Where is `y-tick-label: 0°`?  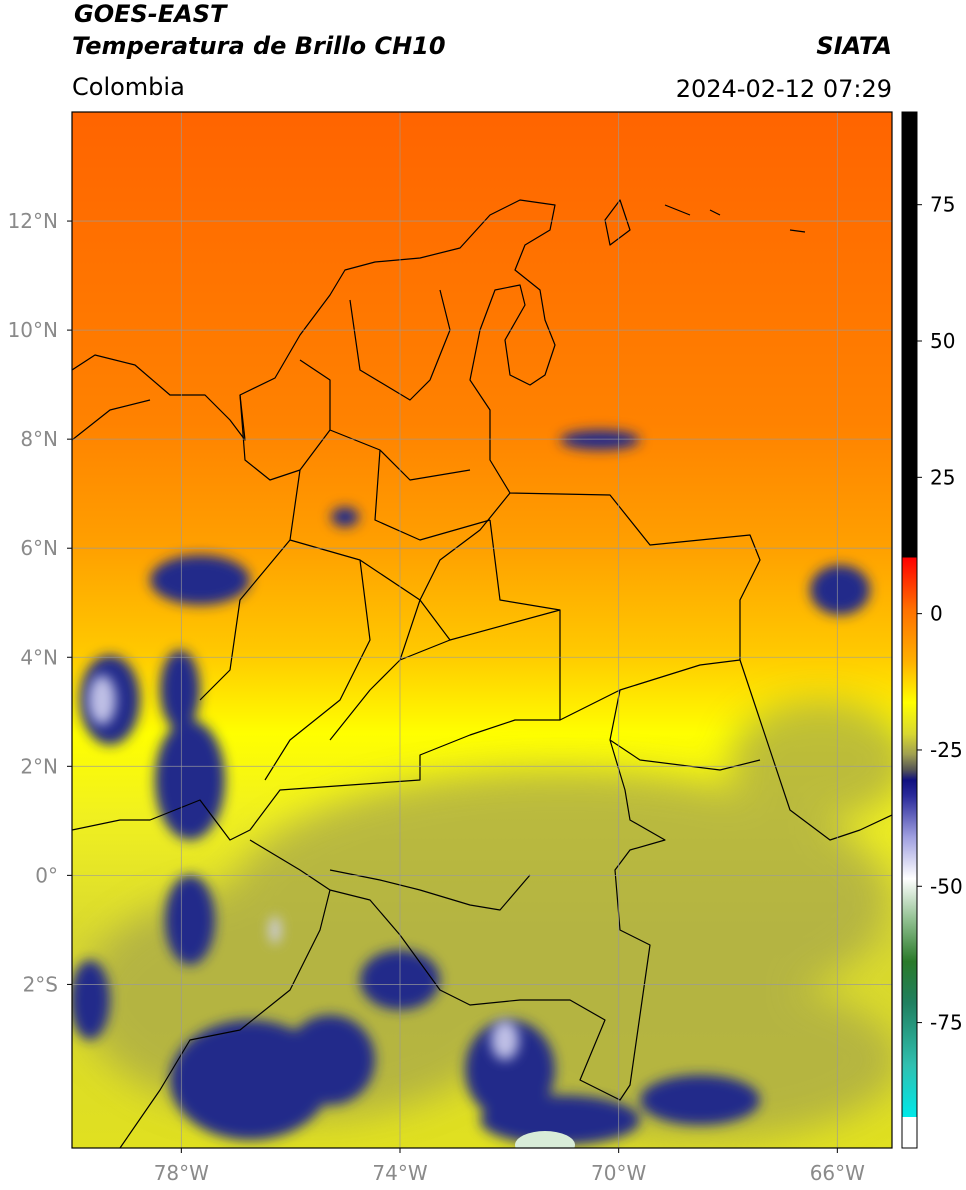
y-tick-label: 0° is located at coordinates (46, 875).